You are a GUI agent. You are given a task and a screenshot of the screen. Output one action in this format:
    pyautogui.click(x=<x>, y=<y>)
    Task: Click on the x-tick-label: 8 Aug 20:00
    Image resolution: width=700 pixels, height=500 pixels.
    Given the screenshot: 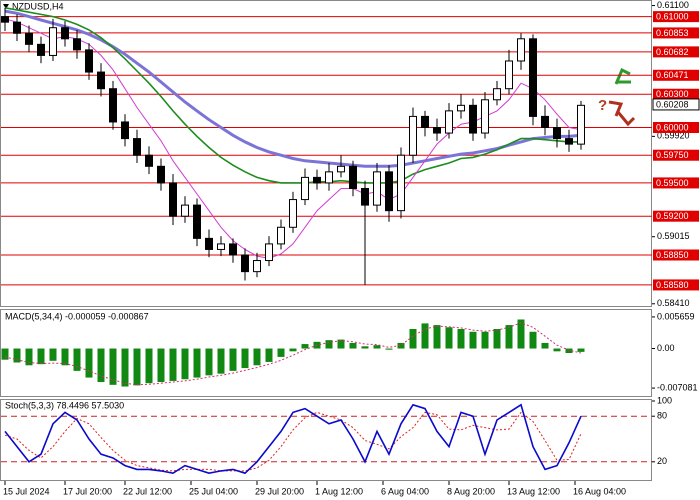 What is the action you would take?
    pyautogui.click(x=471, y=491)
    